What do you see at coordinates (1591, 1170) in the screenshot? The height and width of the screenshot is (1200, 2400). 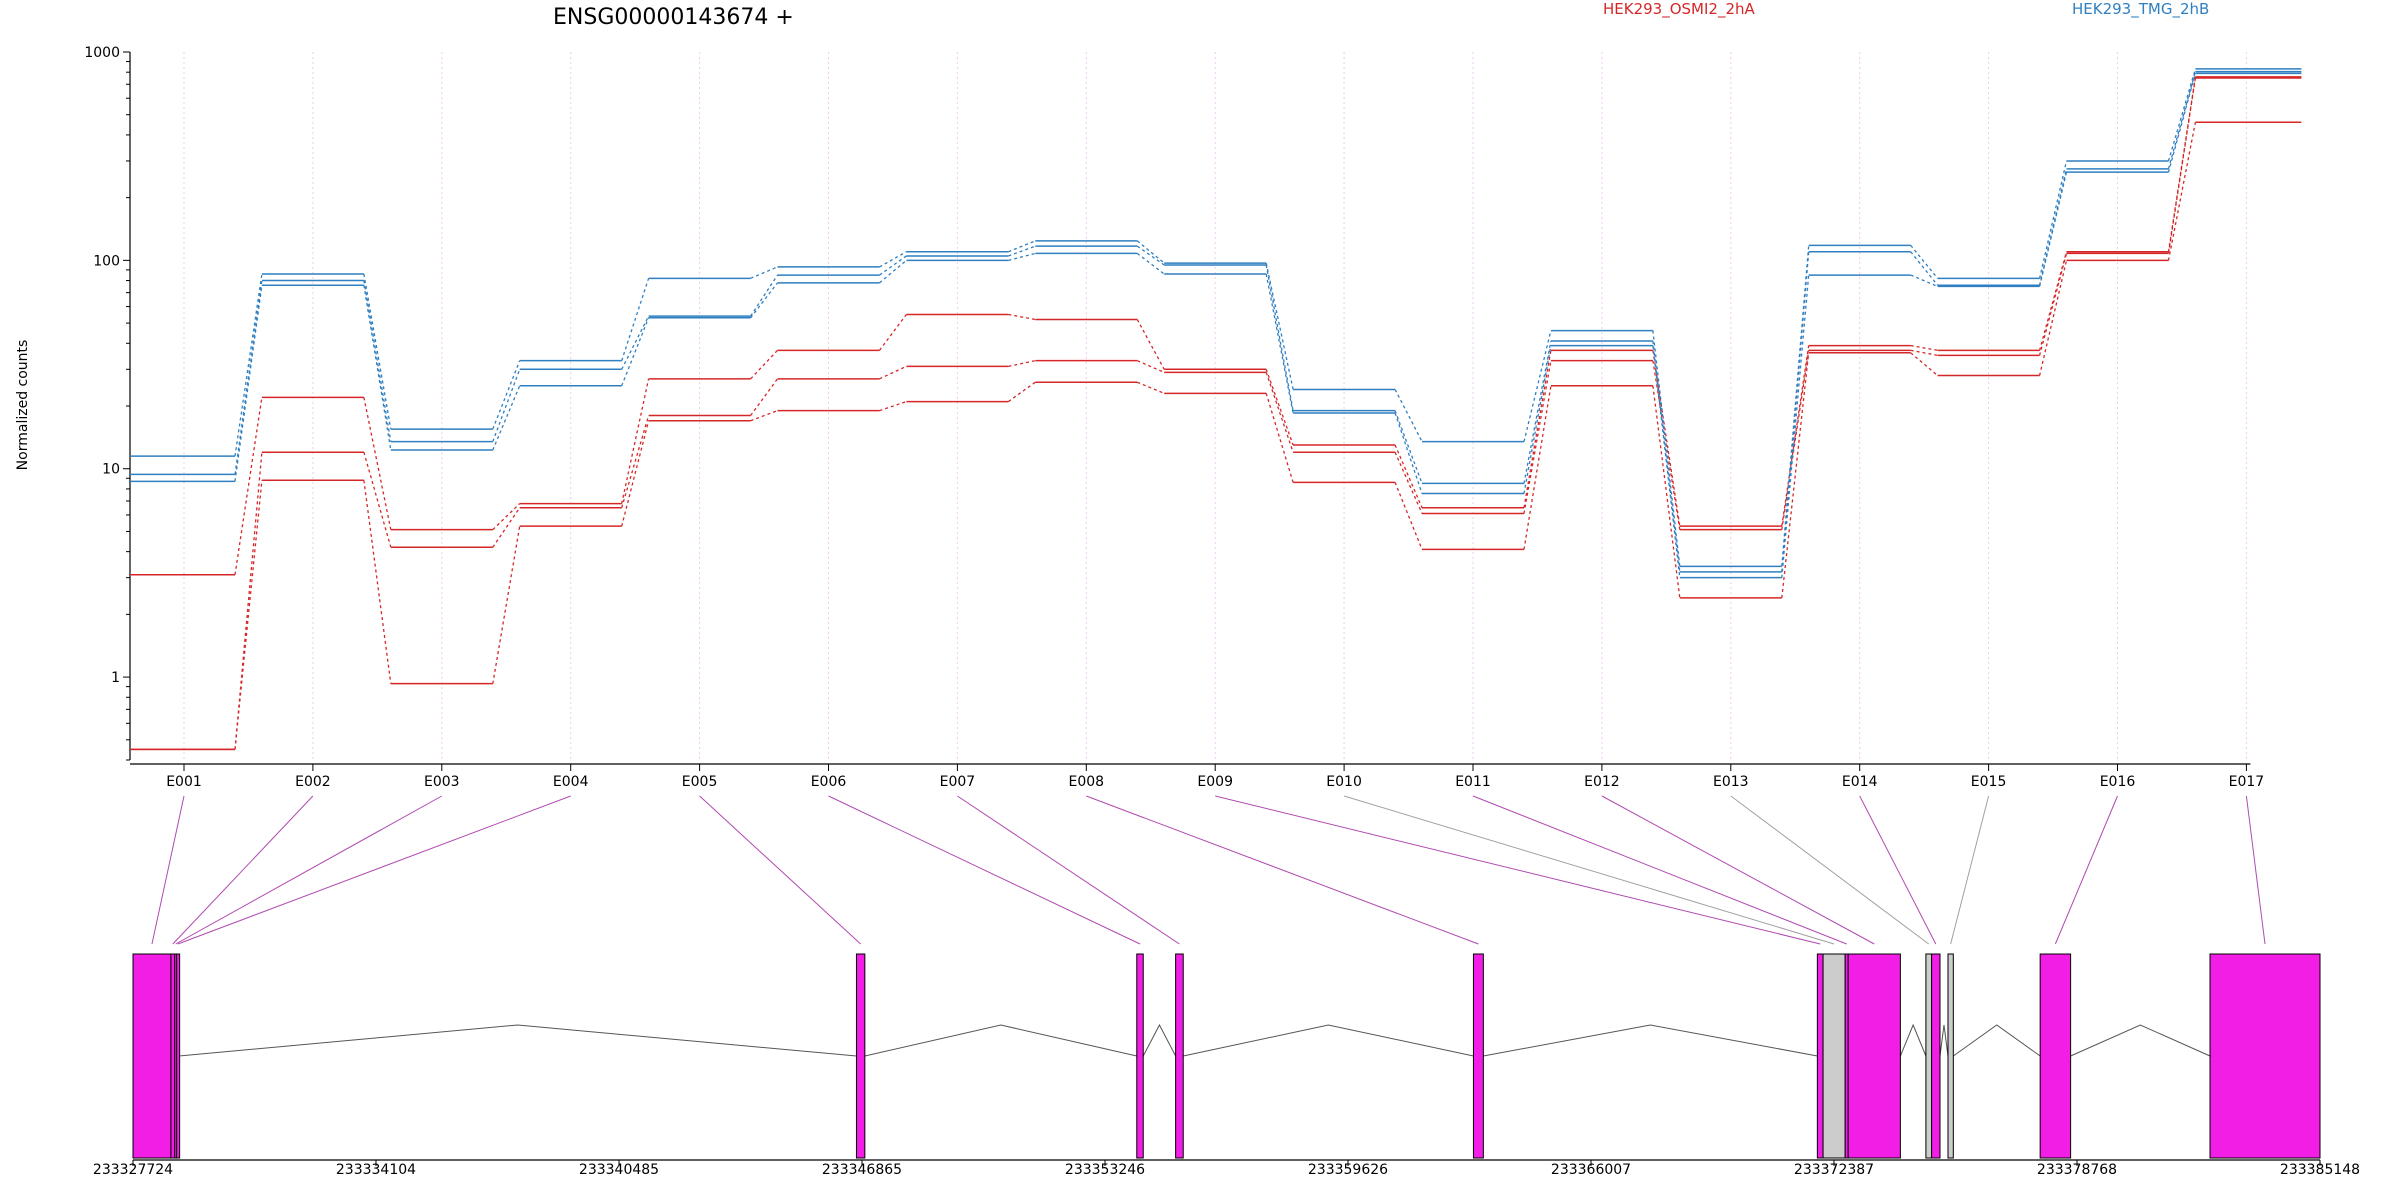 I see `genomic-coordinate-label: 233366007` at bounding box center [1591, 1170].